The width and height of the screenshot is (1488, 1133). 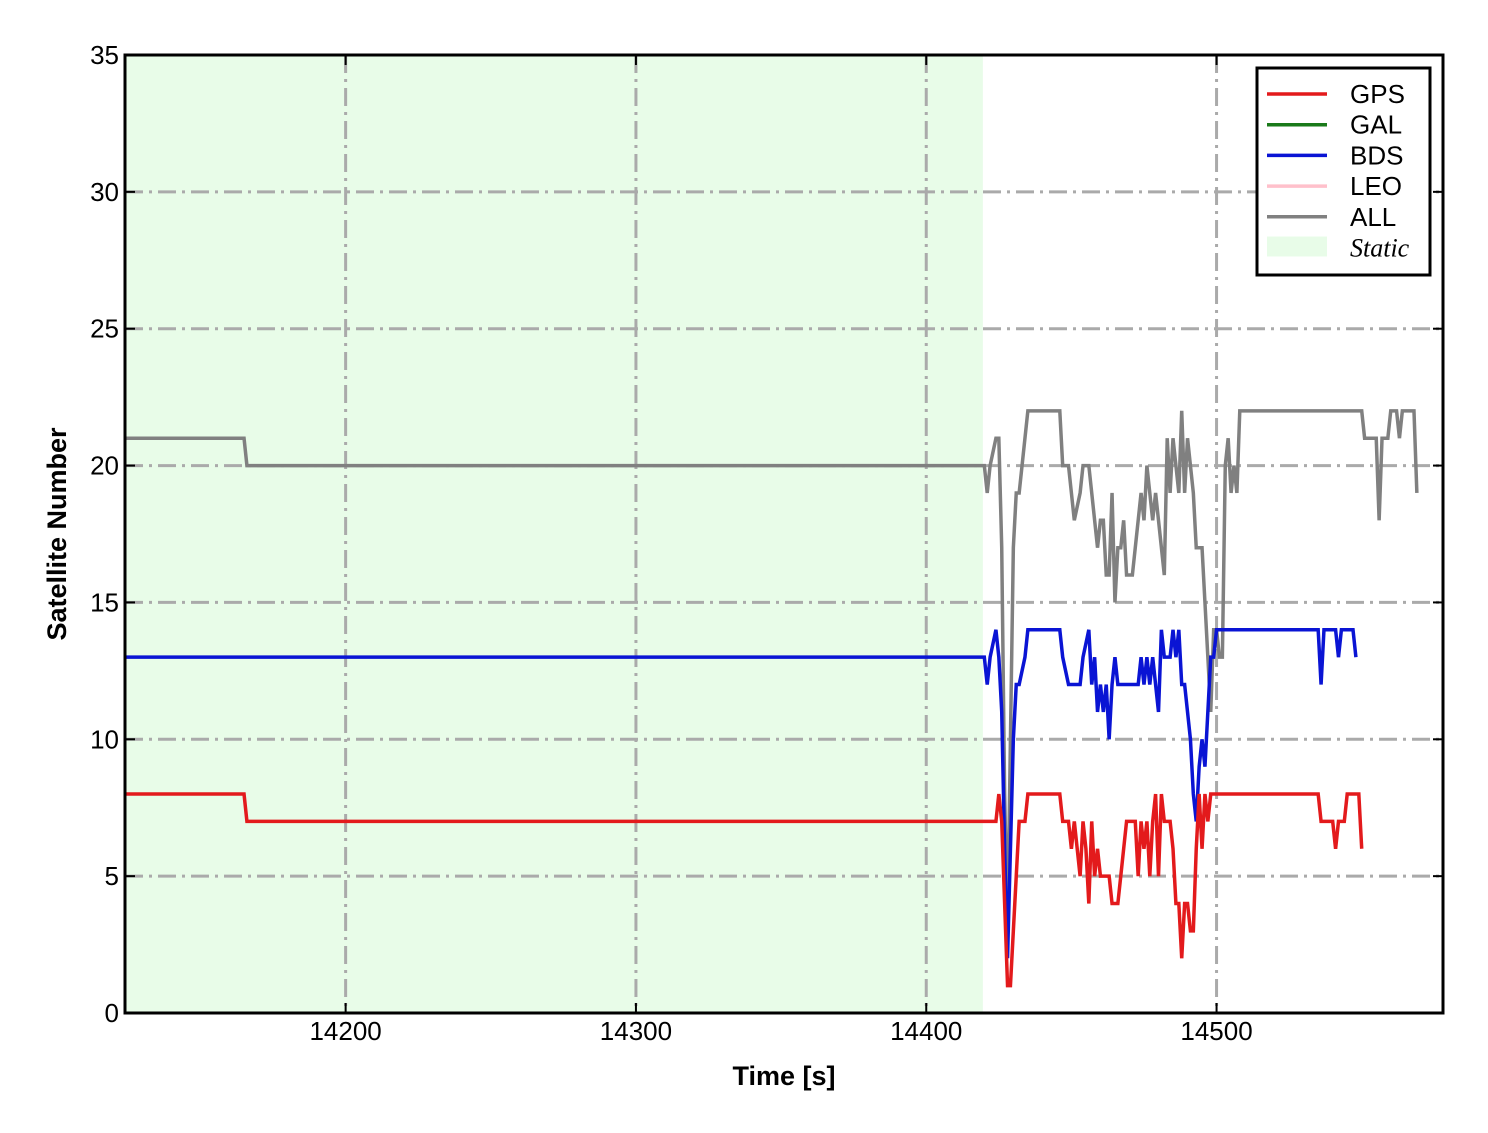 What do you see at coordinates (104, 739) in the screenshot?
I see `y-tick-label: 10` at bounding box center [104, 739].